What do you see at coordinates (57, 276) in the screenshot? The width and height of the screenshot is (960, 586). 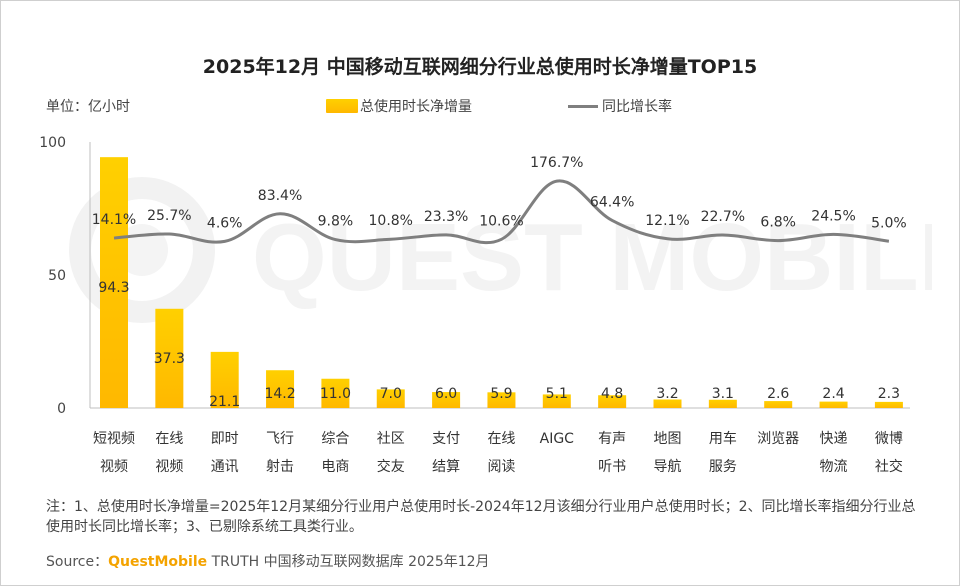 I see `y-tick-label: 50` at bounding box center [57, 276].